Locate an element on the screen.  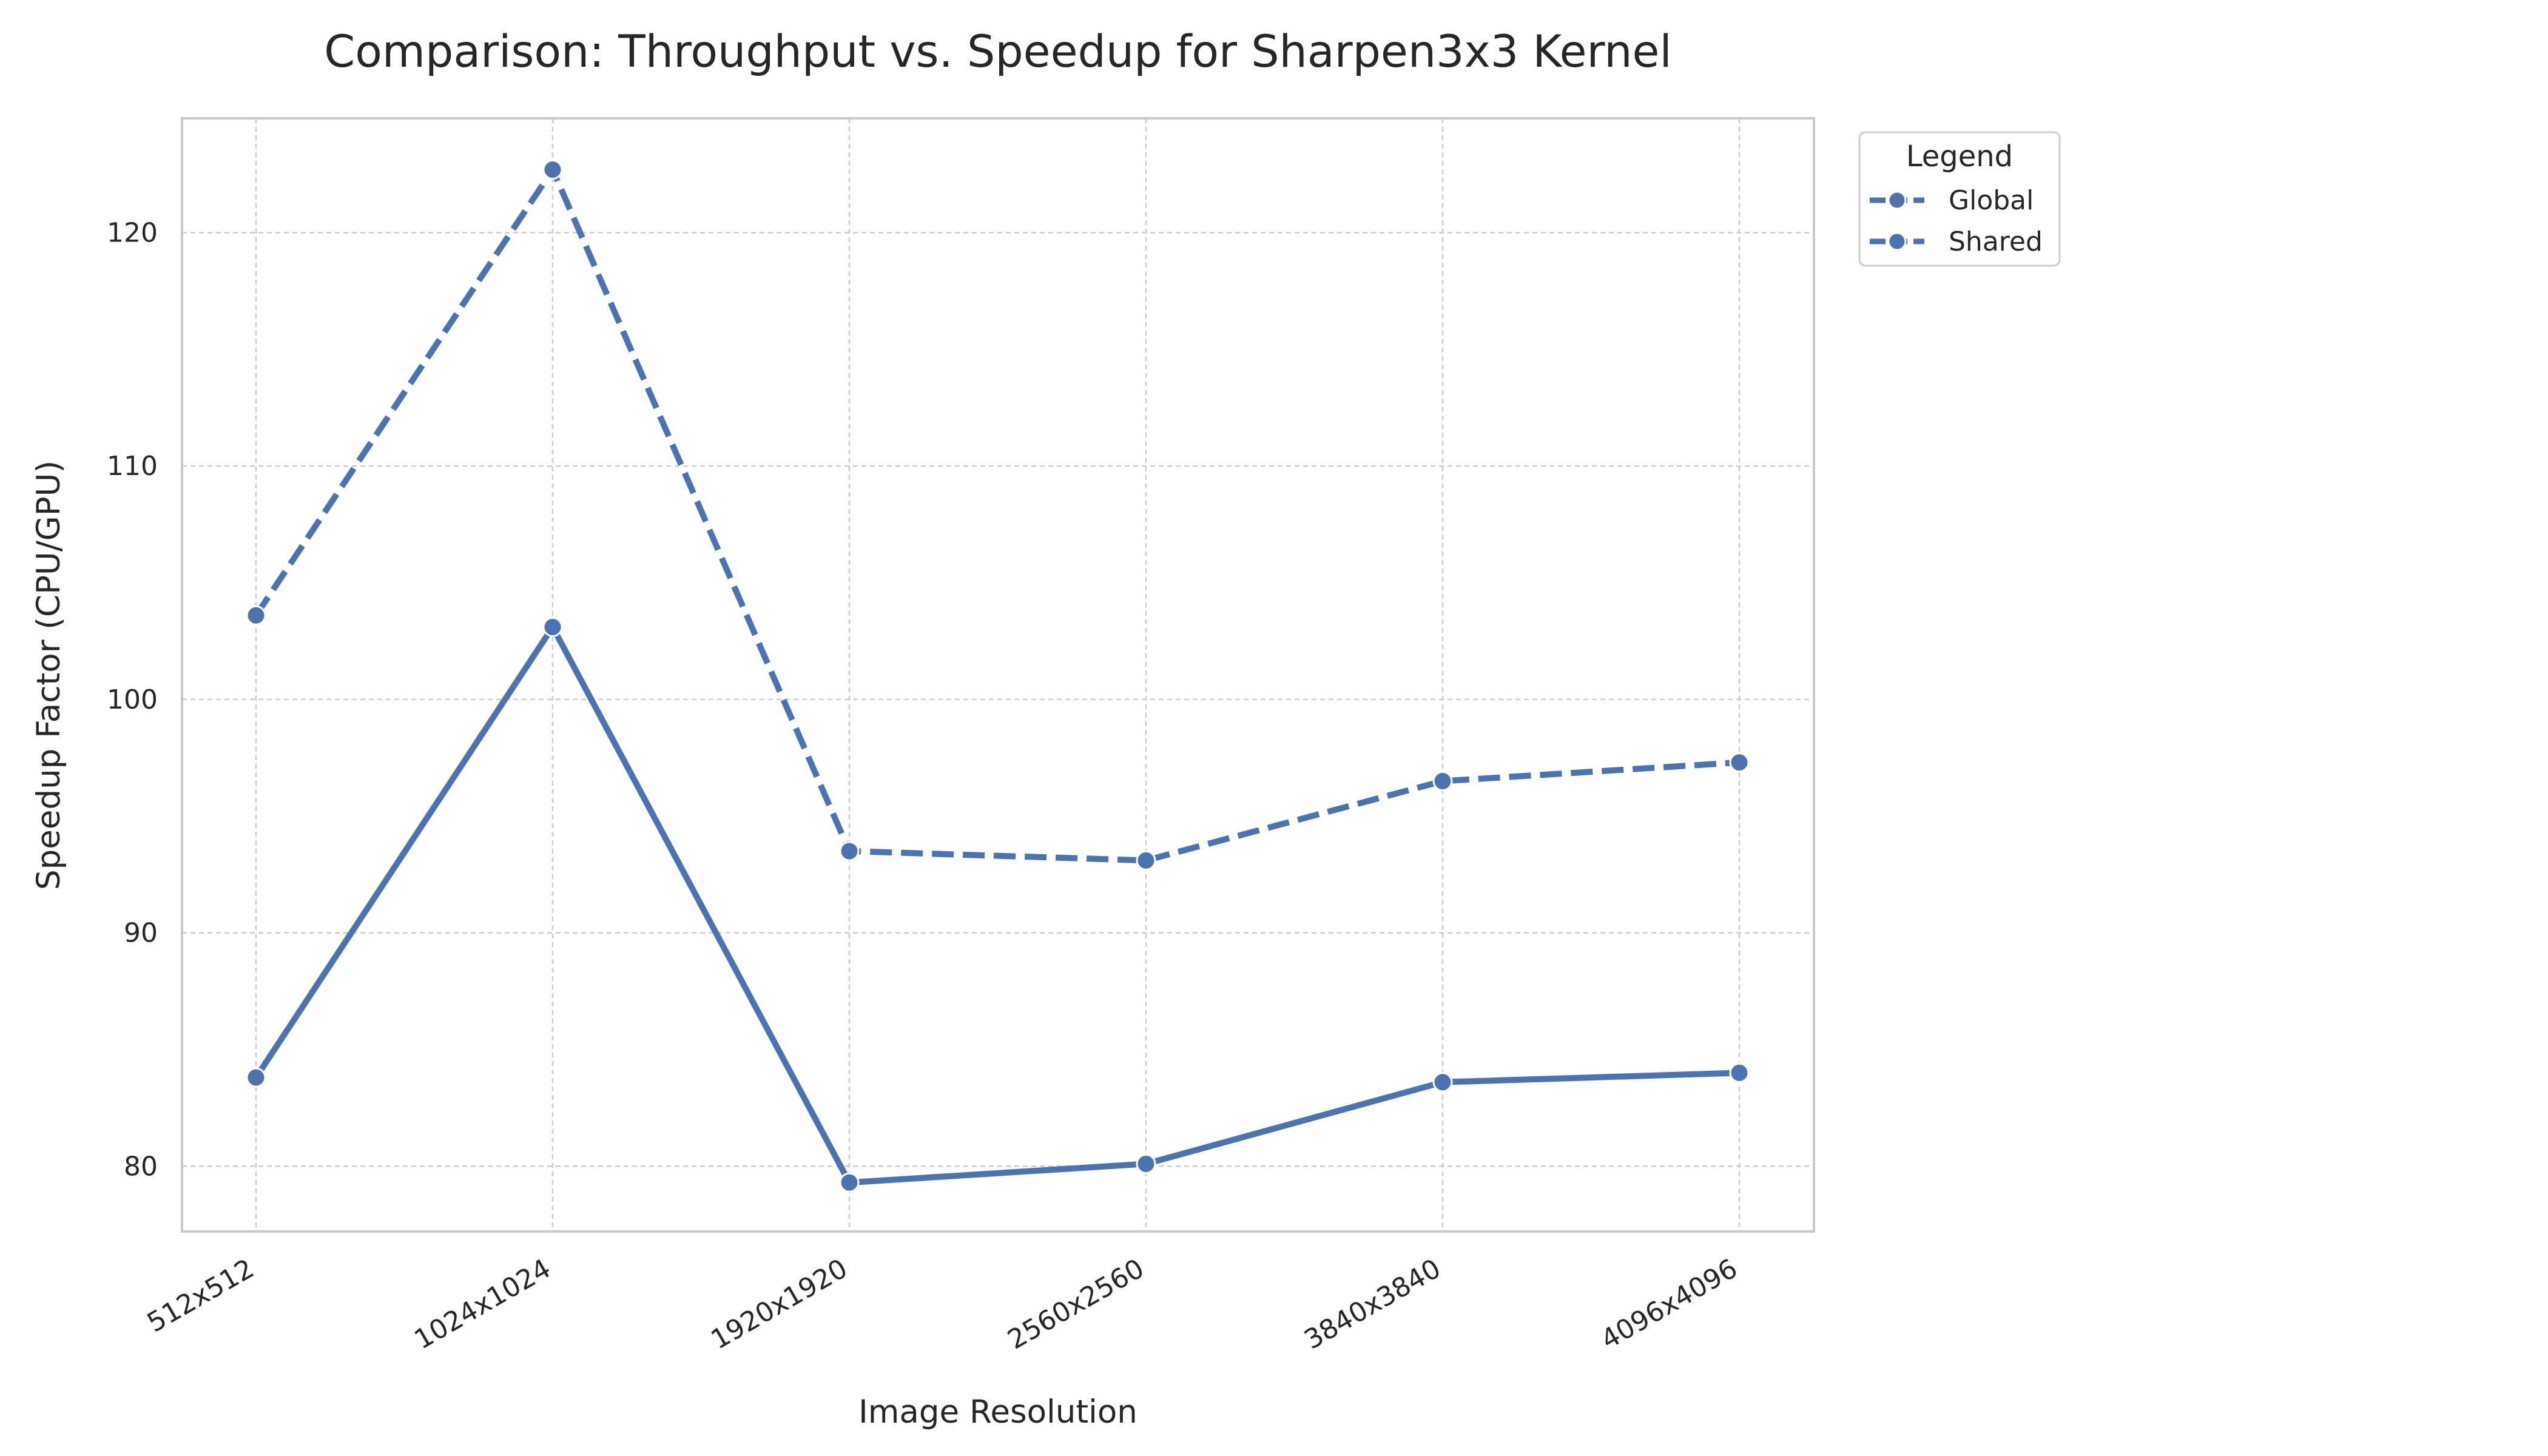
y-tick-label: 110 is located at coordinates (132, 466).